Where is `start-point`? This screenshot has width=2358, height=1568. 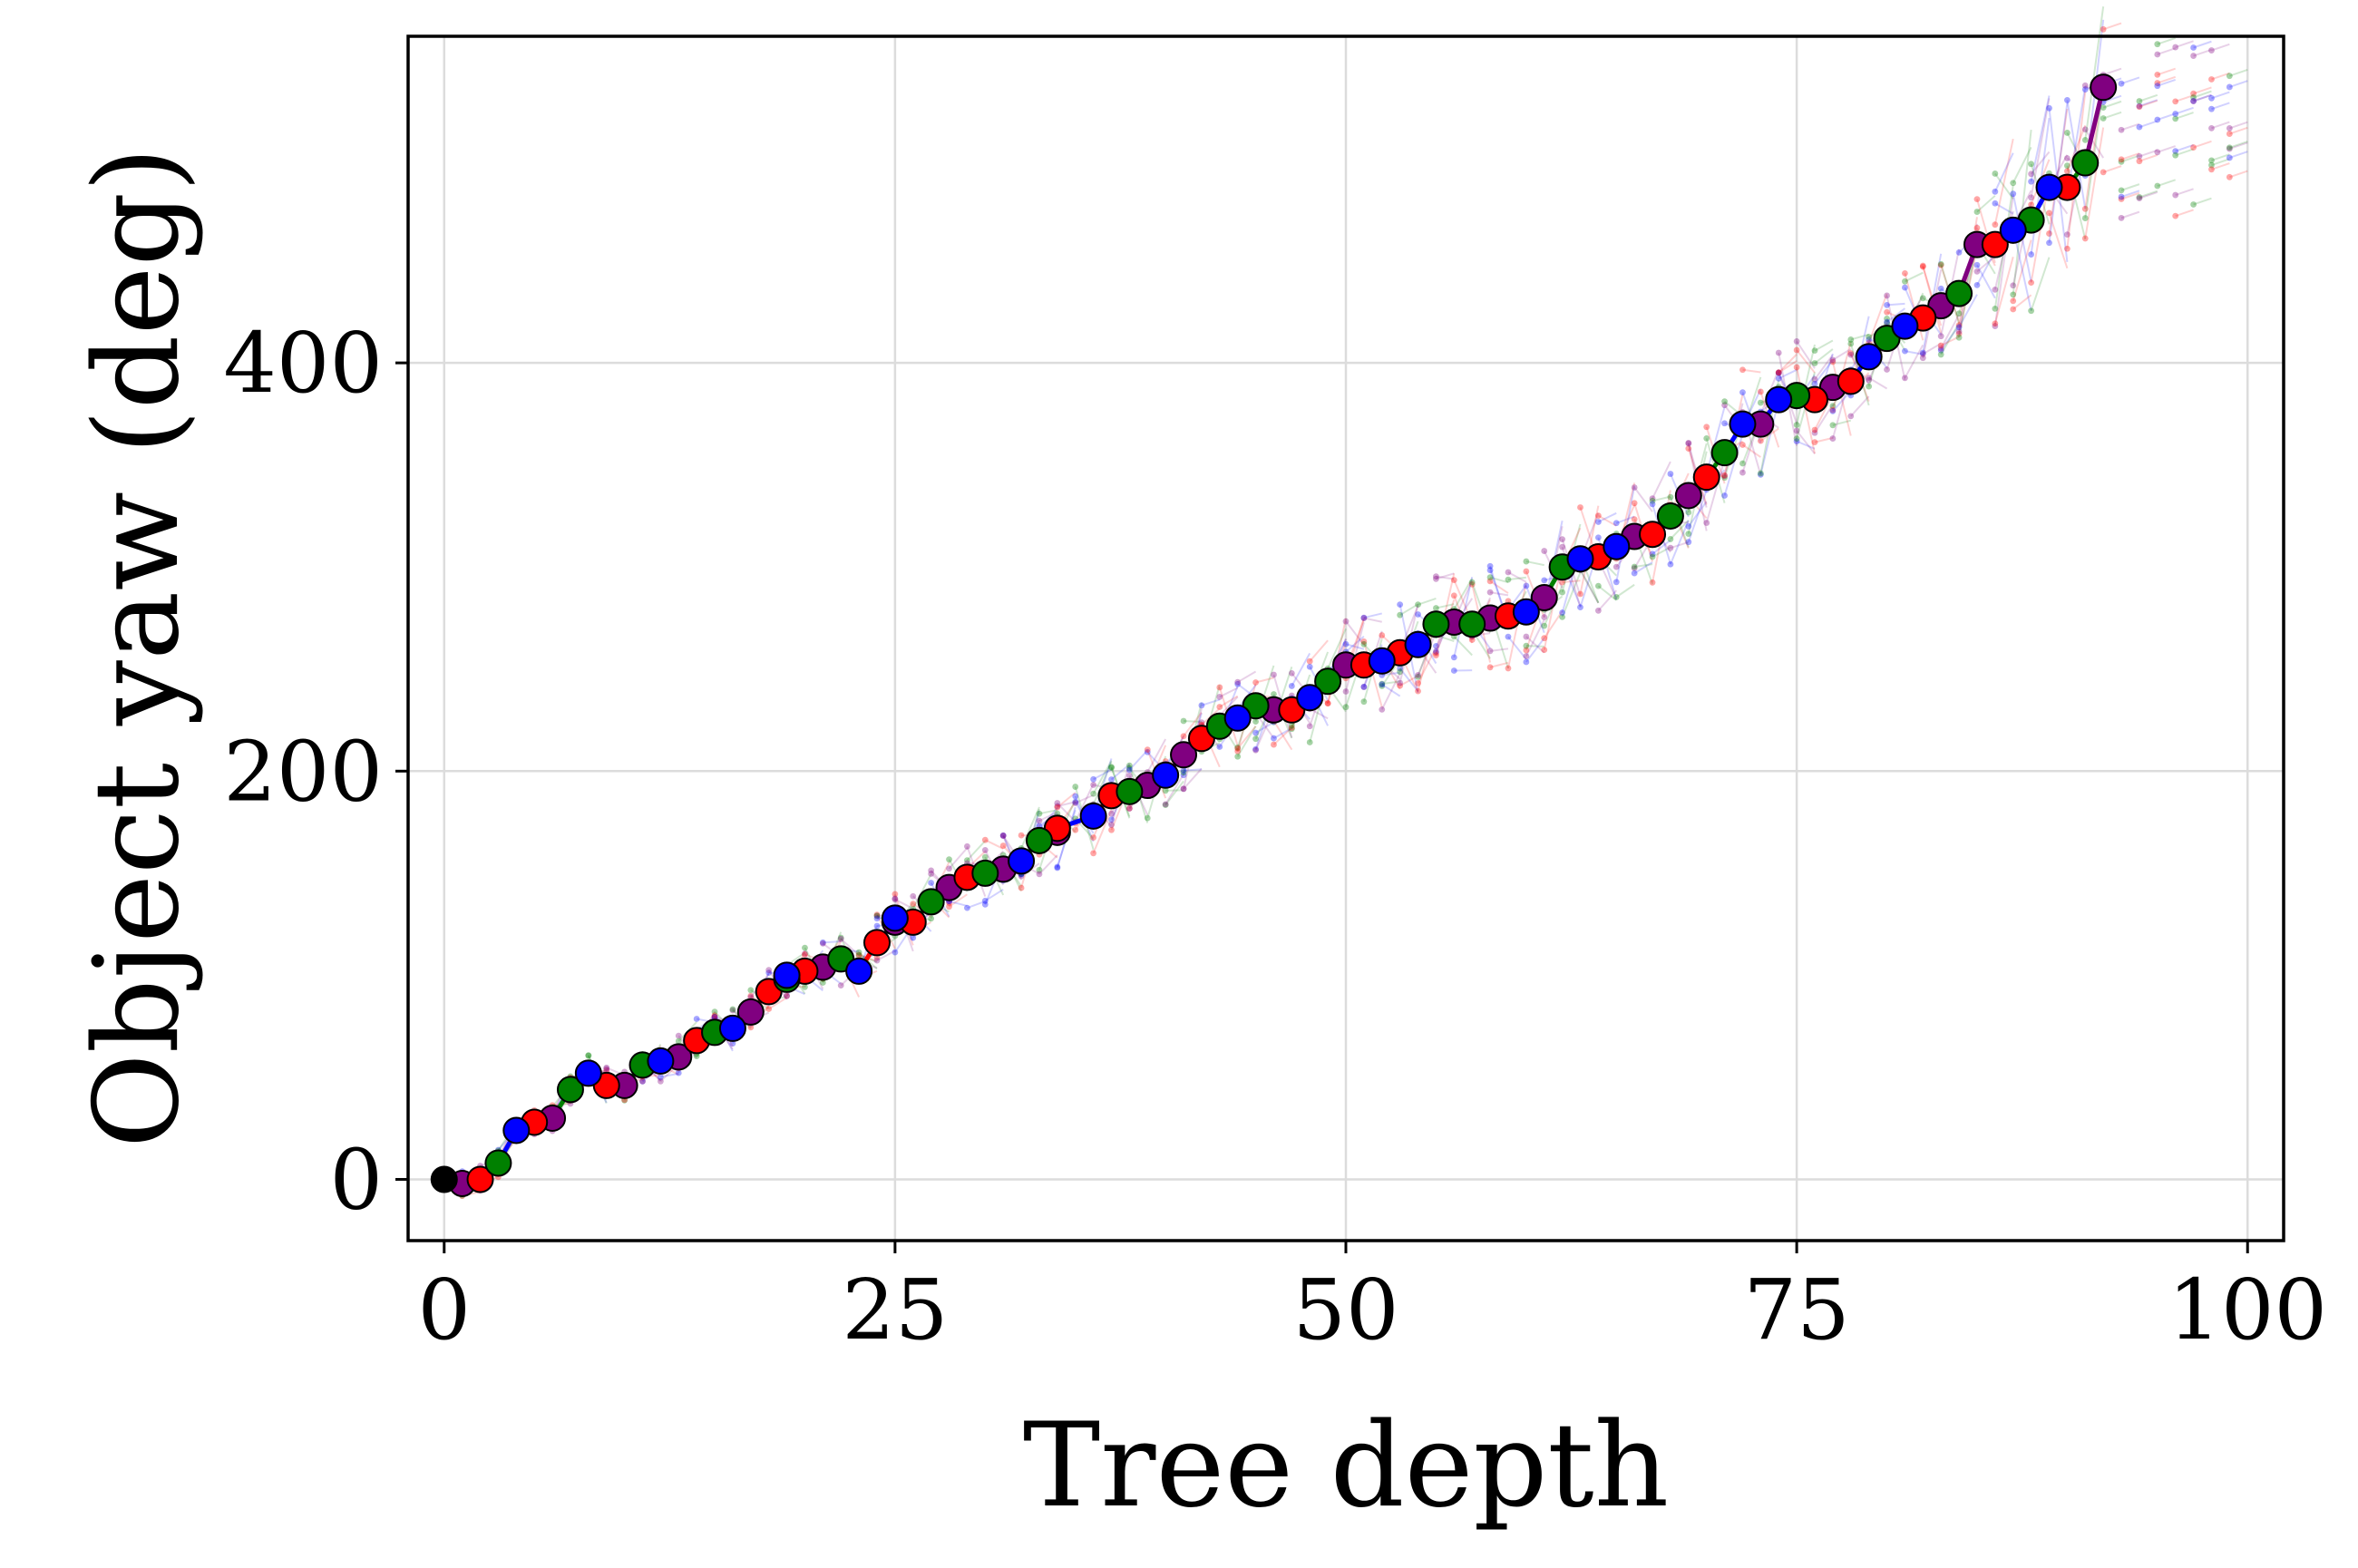 start-point is located at coordinates (444, 1179).